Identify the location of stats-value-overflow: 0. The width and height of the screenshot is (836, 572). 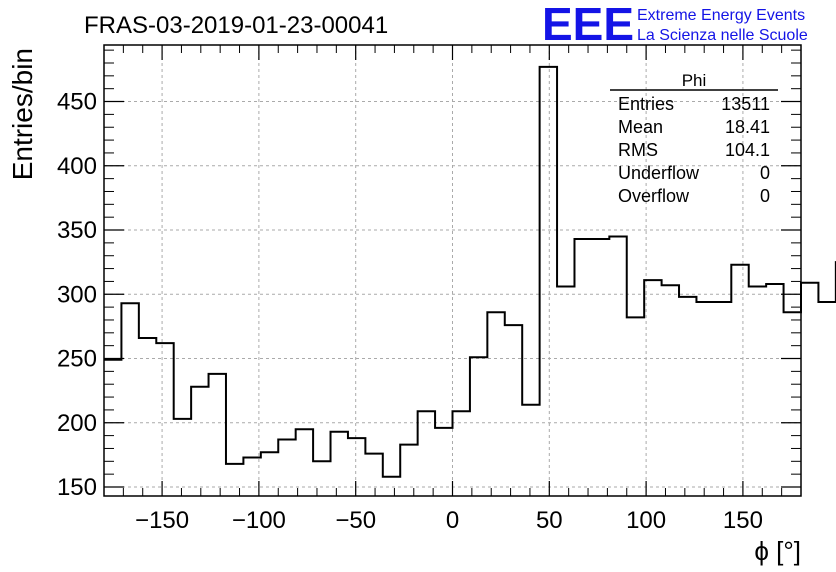
(765, 196).